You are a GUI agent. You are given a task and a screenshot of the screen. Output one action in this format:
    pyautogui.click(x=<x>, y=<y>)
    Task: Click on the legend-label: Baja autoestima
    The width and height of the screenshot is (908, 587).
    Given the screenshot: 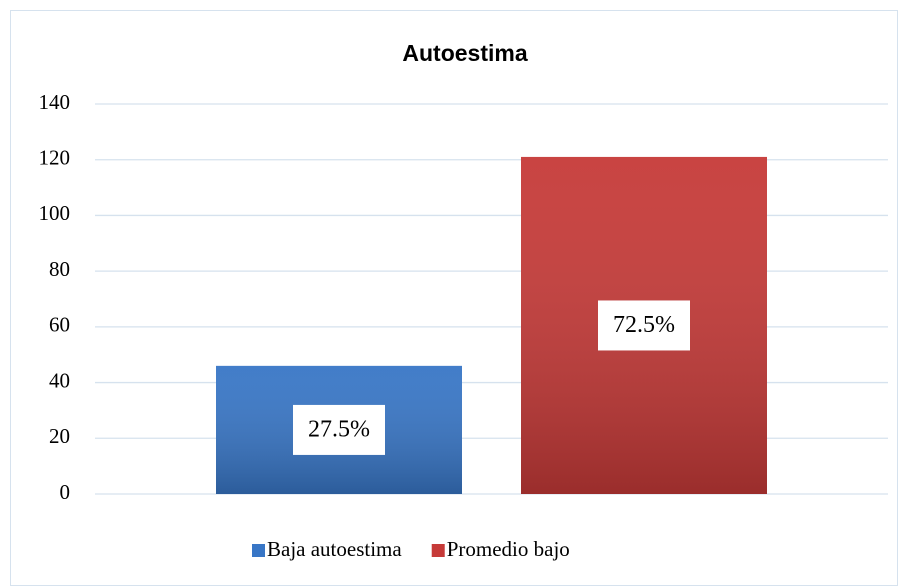 What is the action you would take?
    pyautogui.click(x=334, y=549)
    